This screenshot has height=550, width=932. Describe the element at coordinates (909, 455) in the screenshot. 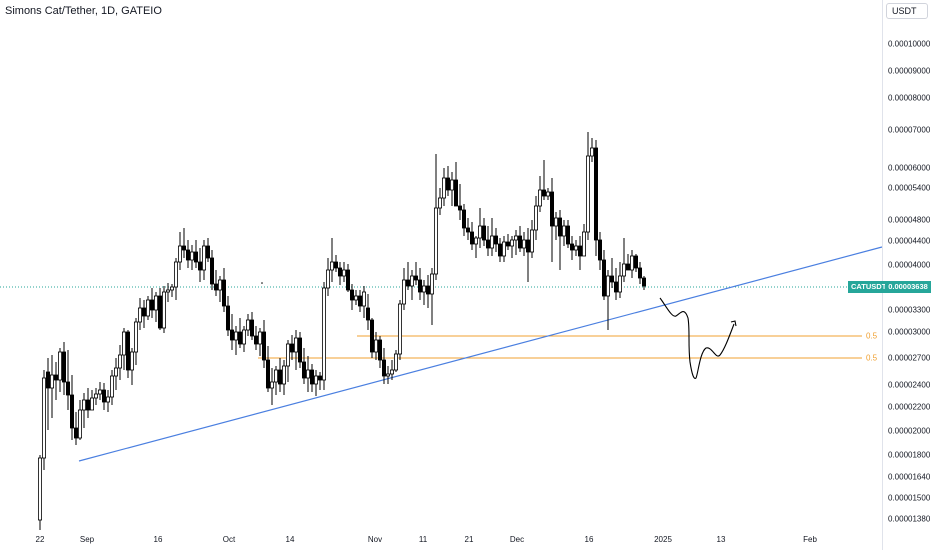

I see `price-axis-label: 0.00001800` at that location.